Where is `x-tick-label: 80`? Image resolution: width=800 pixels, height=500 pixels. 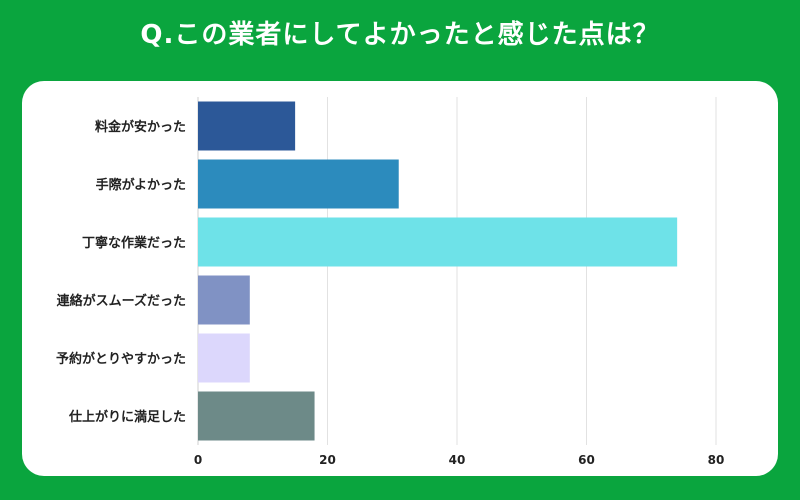
x-tick-label: 80 is located at coordinates (716, 460).